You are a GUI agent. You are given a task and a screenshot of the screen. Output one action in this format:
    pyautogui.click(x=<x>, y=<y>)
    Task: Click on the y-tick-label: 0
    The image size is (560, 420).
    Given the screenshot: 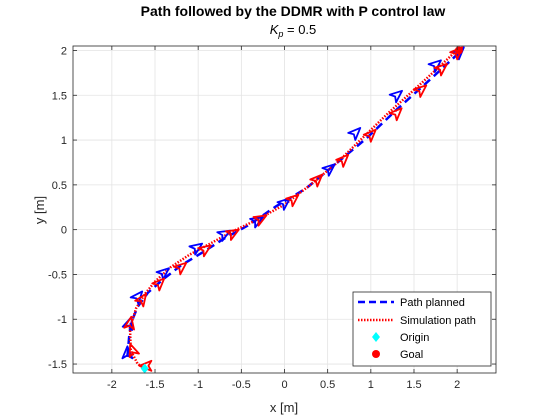 What is the action you would take?
    pyautogui.click(x=64, y=231)
    